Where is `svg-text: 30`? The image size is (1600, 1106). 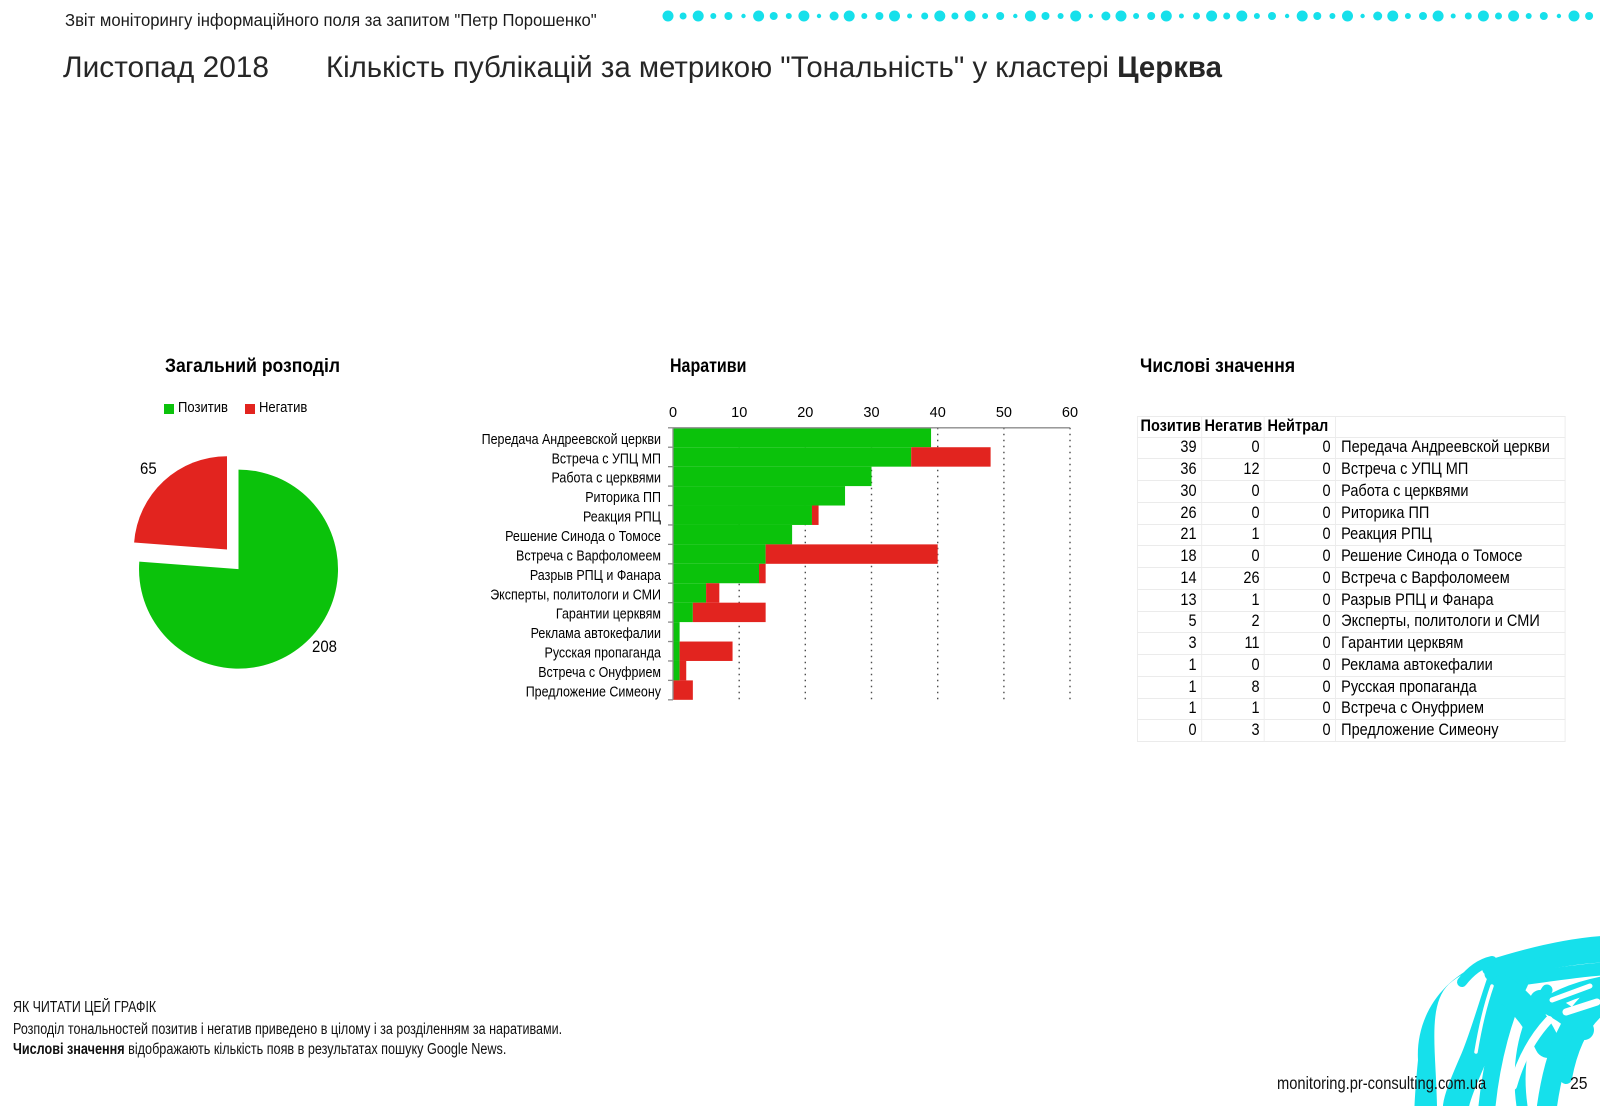 svg-text: 30 is located at coordinates (871, 413).